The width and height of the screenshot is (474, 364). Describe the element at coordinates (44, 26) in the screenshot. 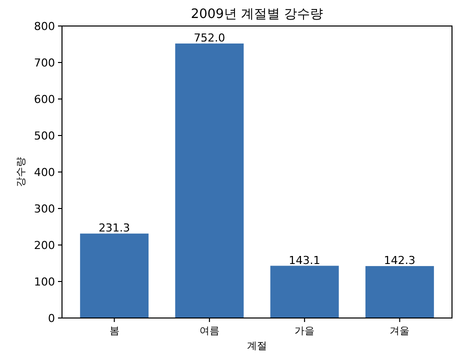

I see `y-tick-label: 800` at that location.